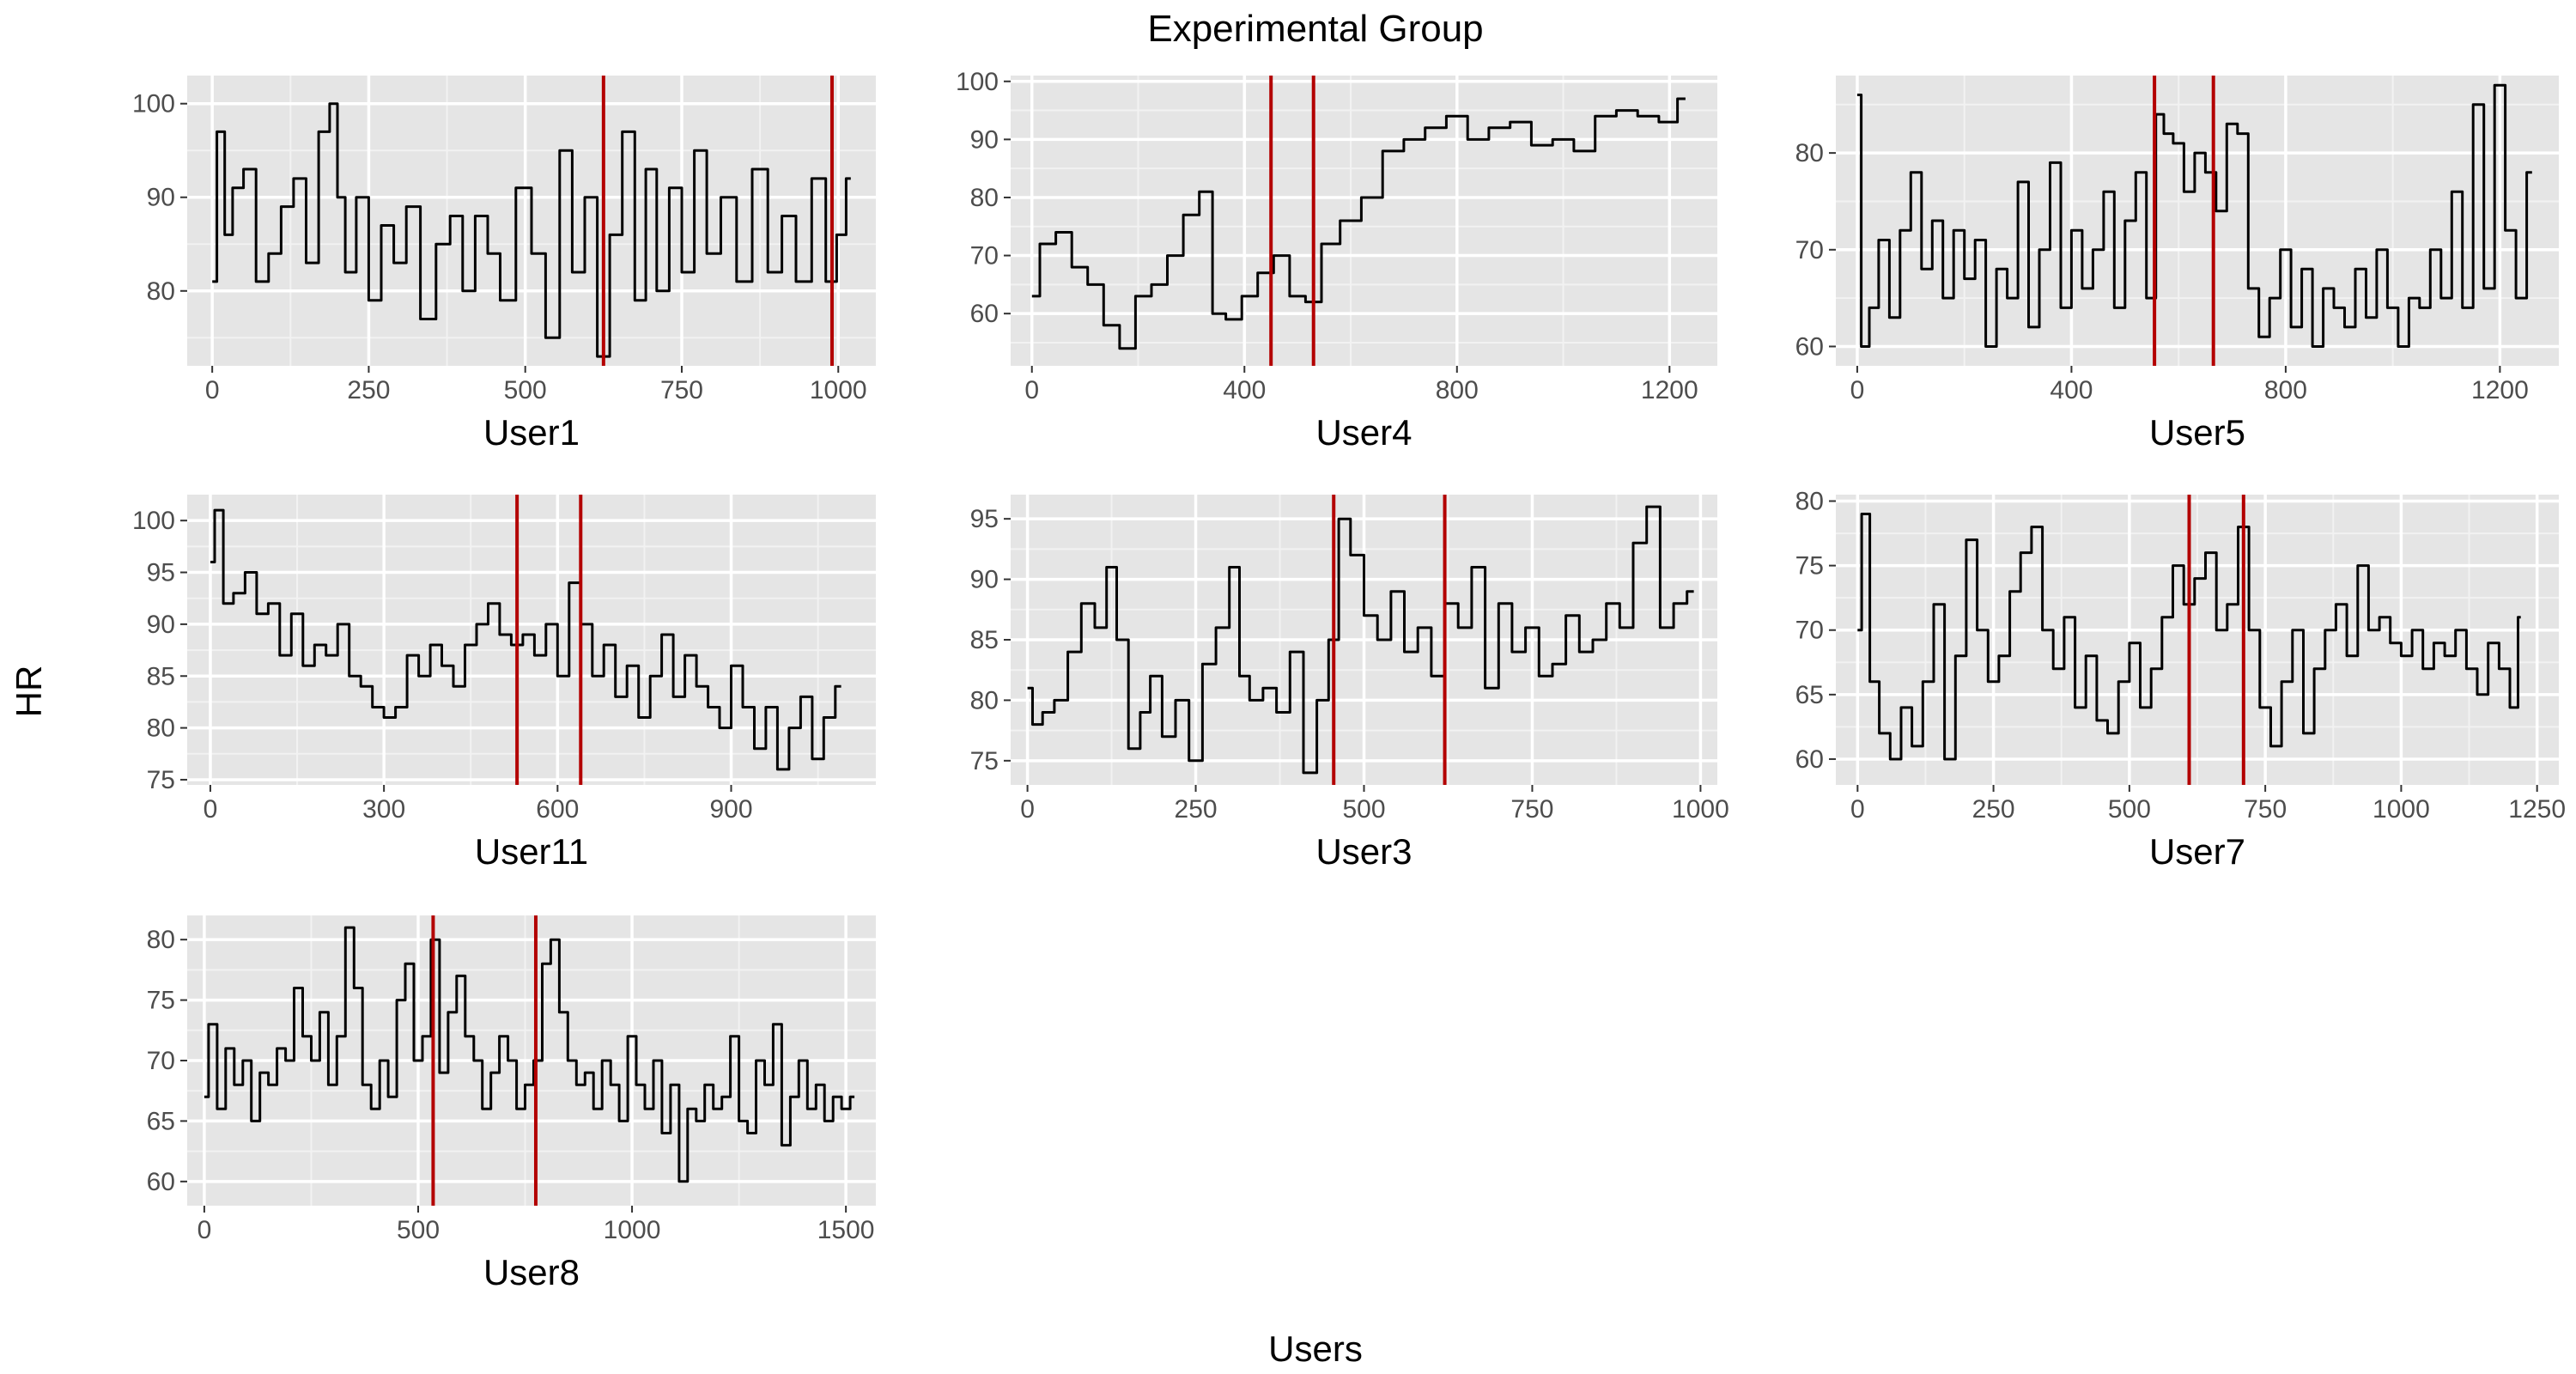  What do you see at coordinates (383, 809) in the screenshot?
I see `x-tick-label: 300` at bounding box center [383, 809].